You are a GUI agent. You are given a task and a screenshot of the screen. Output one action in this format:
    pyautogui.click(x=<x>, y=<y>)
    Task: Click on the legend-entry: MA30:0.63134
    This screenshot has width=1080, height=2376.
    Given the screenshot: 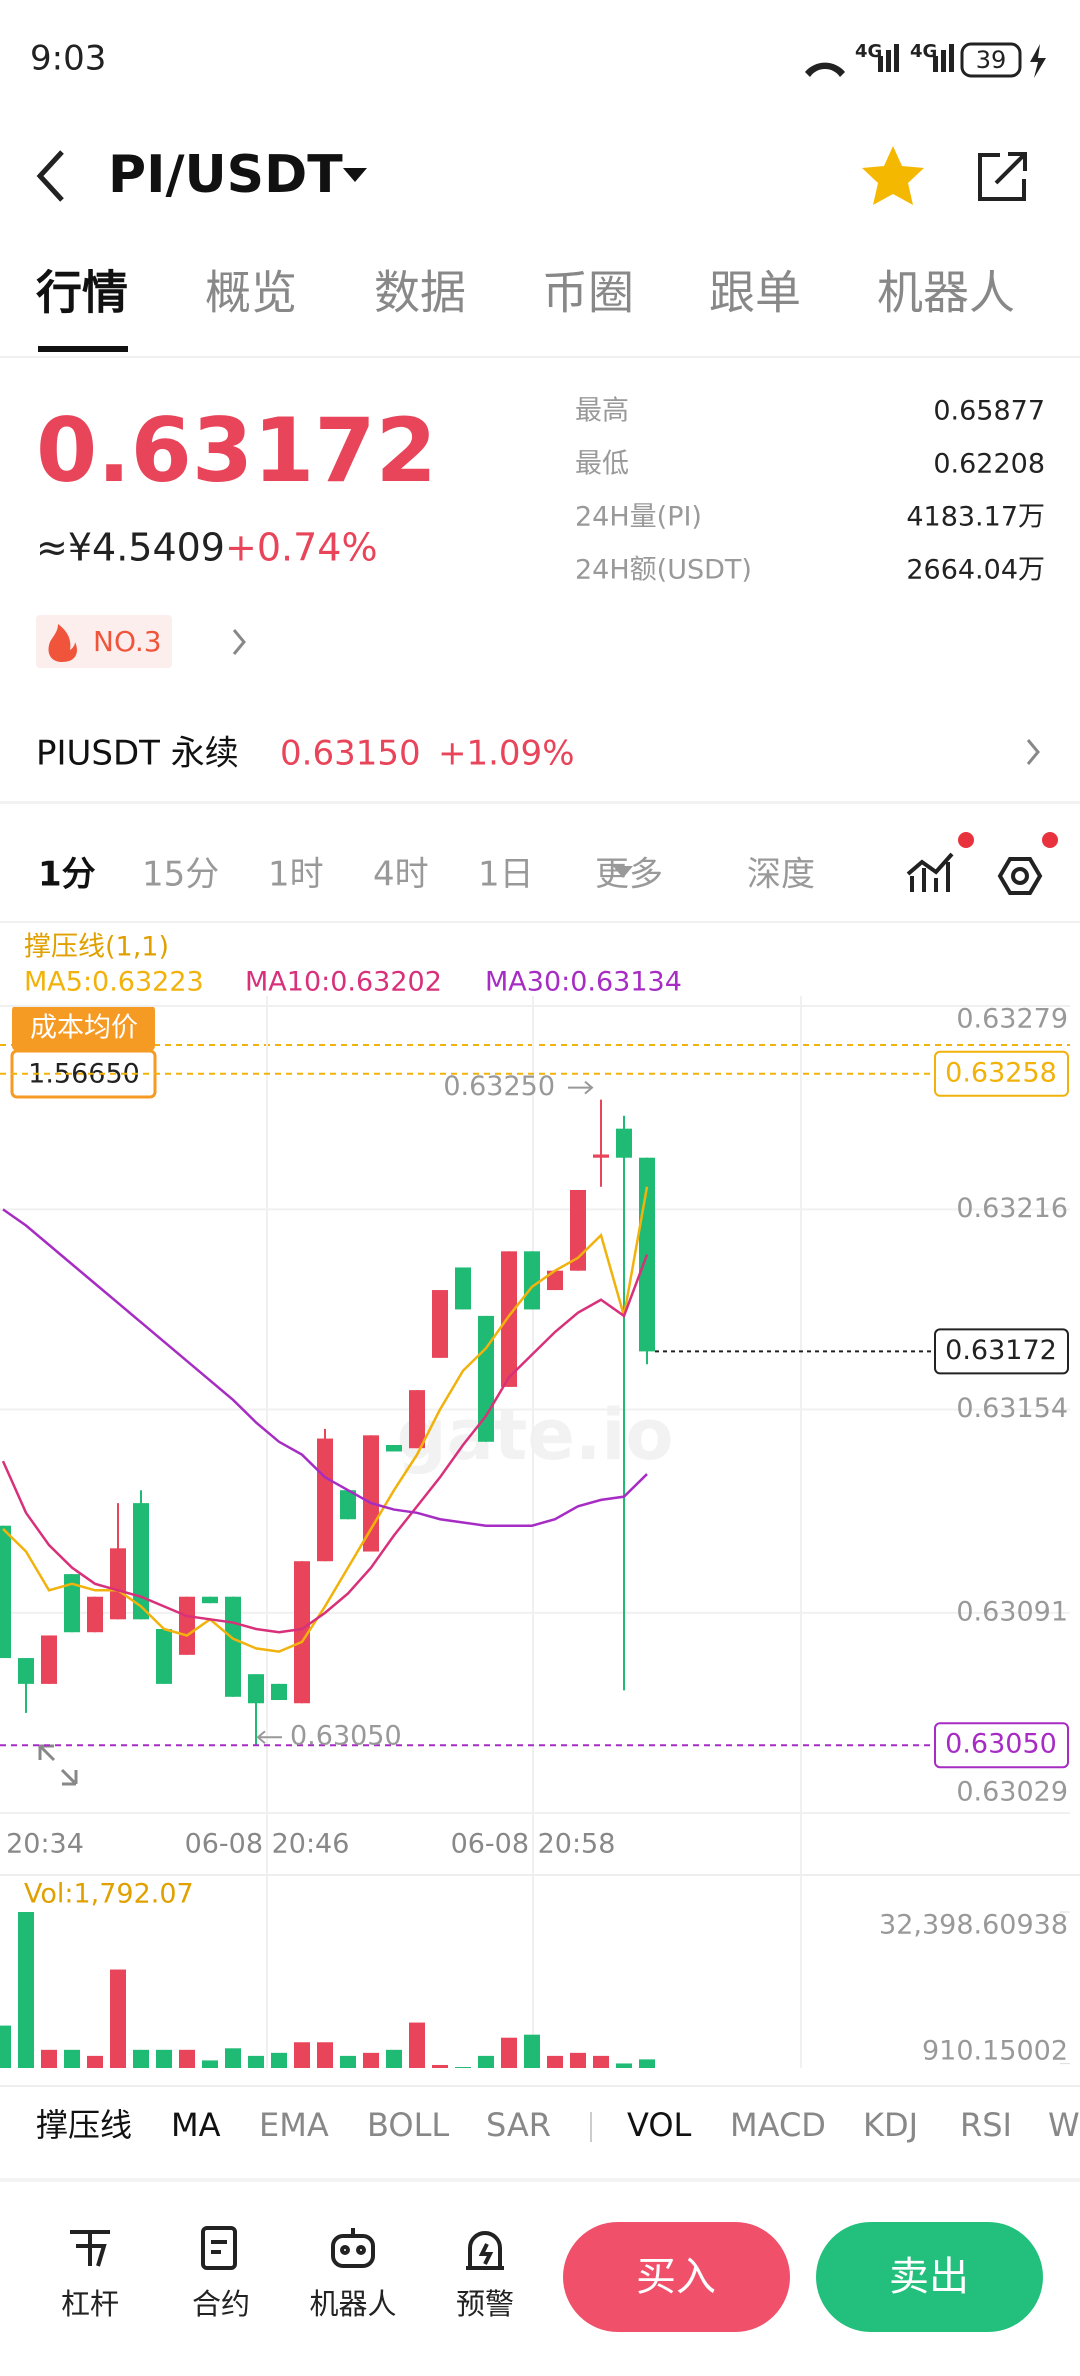 What is the action you would take?
    pyautogui.click(x=583, y=982)
    